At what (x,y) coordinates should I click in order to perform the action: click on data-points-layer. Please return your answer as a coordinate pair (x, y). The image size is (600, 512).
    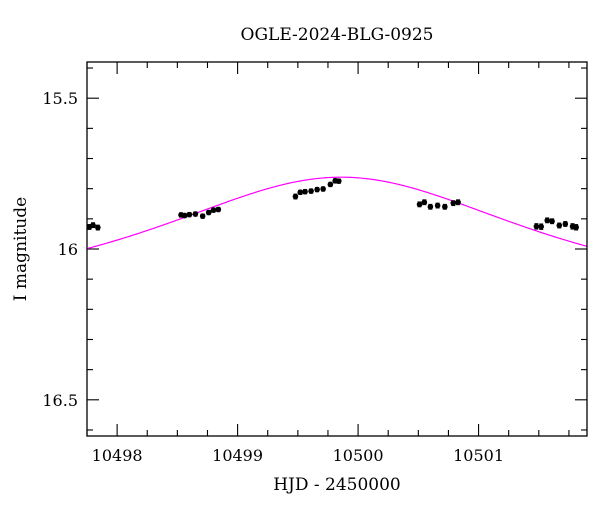
    Looking at the image, I should click on (332, 204).